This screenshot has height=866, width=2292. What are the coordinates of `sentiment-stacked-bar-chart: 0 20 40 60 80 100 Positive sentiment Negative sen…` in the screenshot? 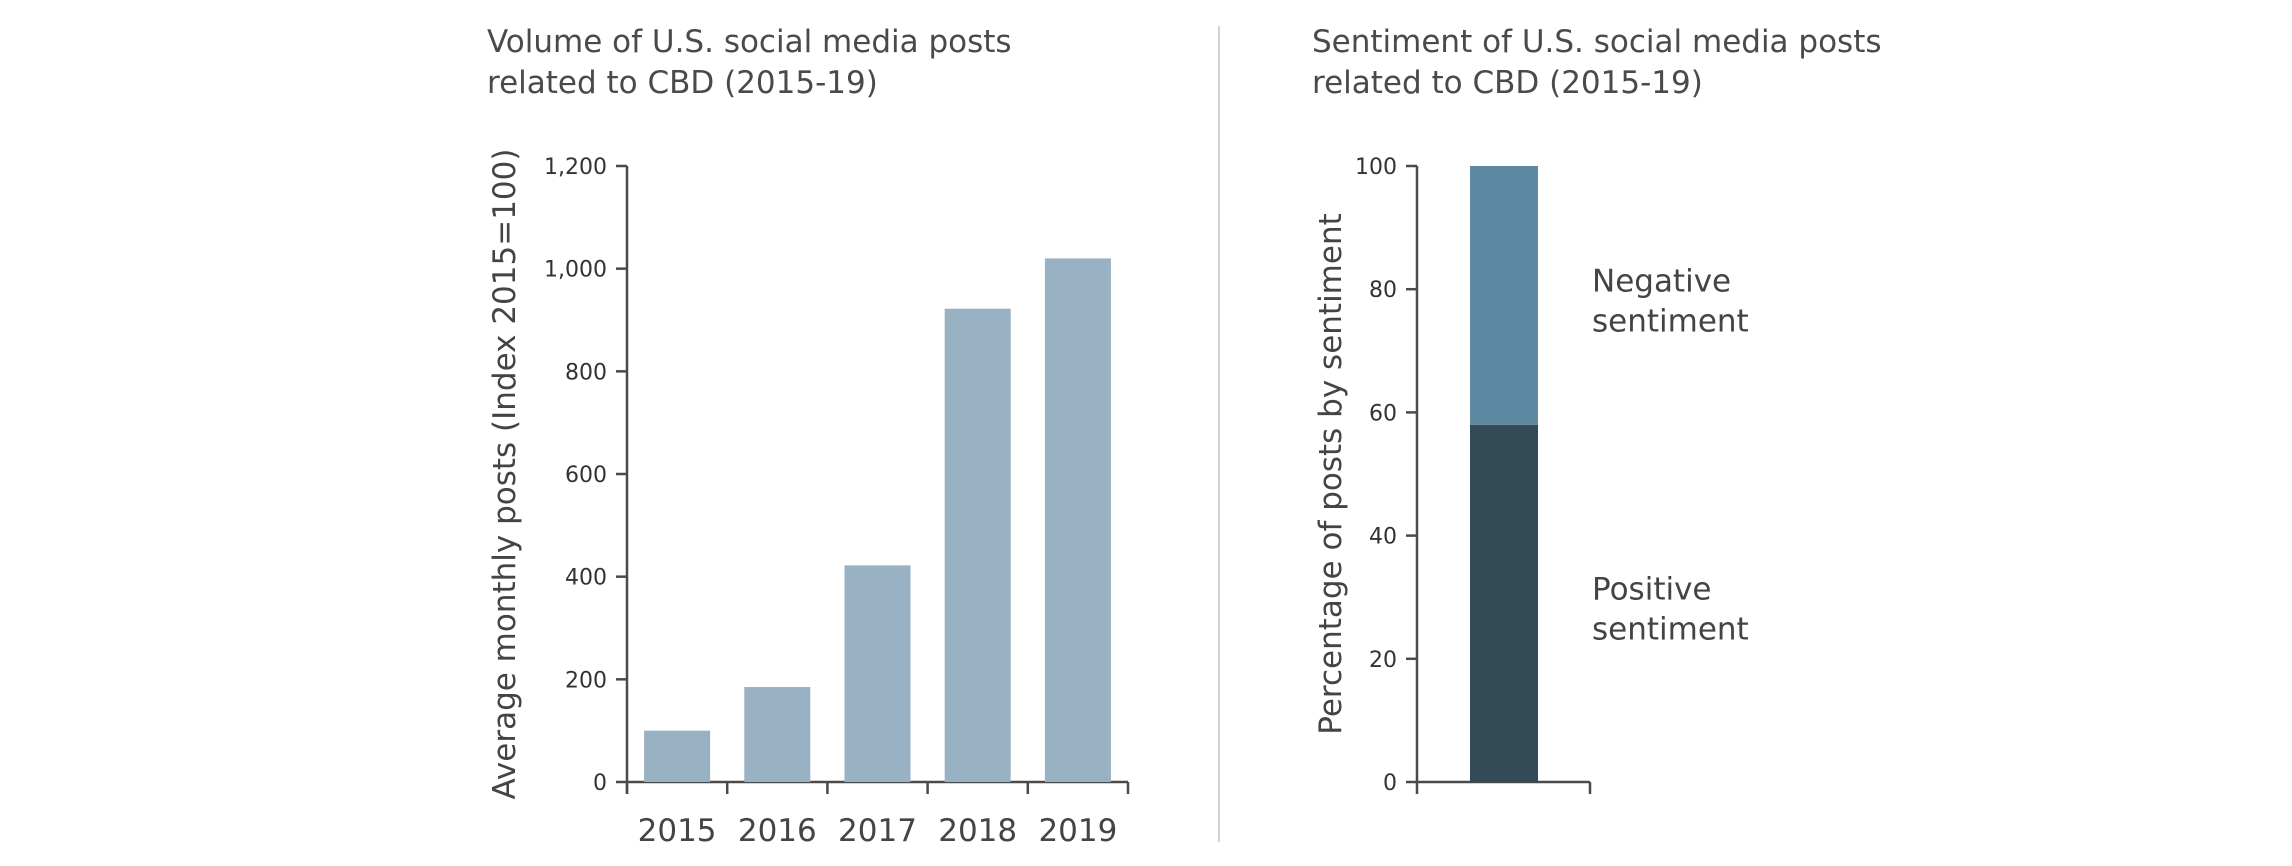 It's located at (1531, 475).